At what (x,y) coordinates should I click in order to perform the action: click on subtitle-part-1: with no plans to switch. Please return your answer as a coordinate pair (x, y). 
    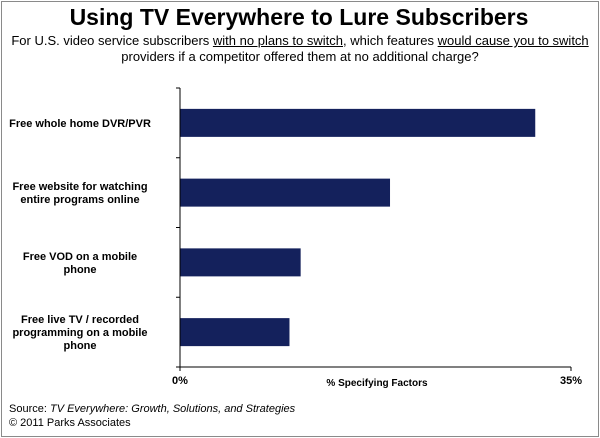
    Looking at the image, I should click on (277, 40).